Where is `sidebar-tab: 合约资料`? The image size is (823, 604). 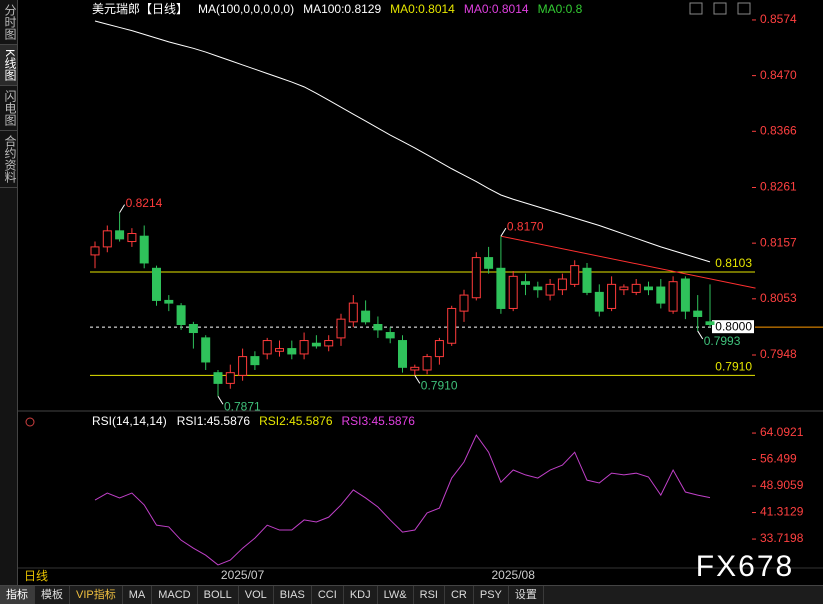
sidebar-tab: 合约资料 is located at coordinates (8, 160).